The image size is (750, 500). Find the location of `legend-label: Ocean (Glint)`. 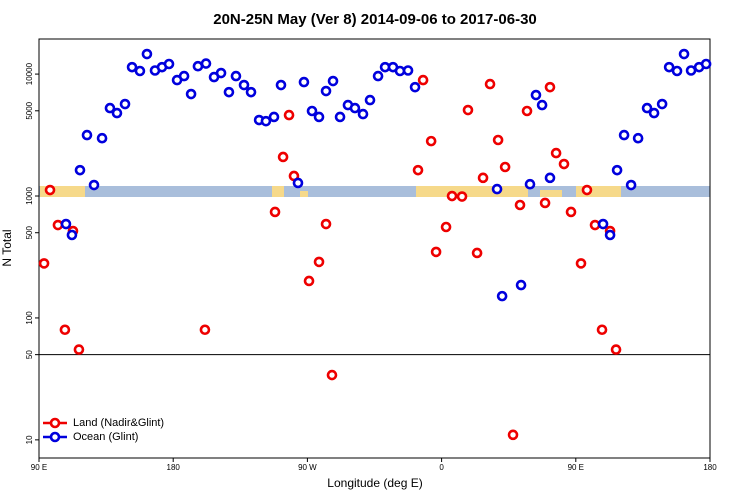

legend-label: Ocean (Glint) is located at coordinates (105, 437).